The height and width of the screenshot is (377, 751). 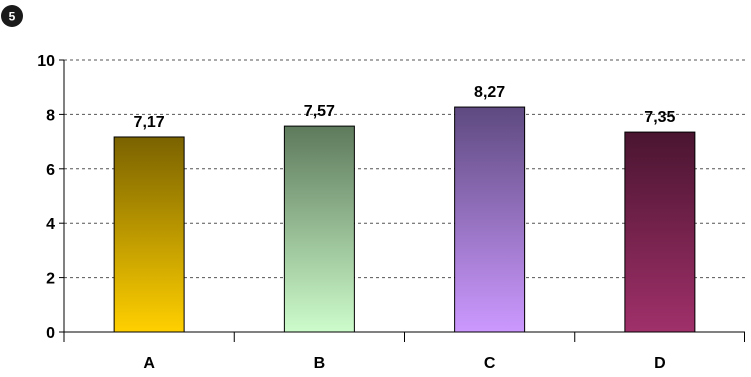 I want to click on data-label: 7,17, so click(x=149, y=122).